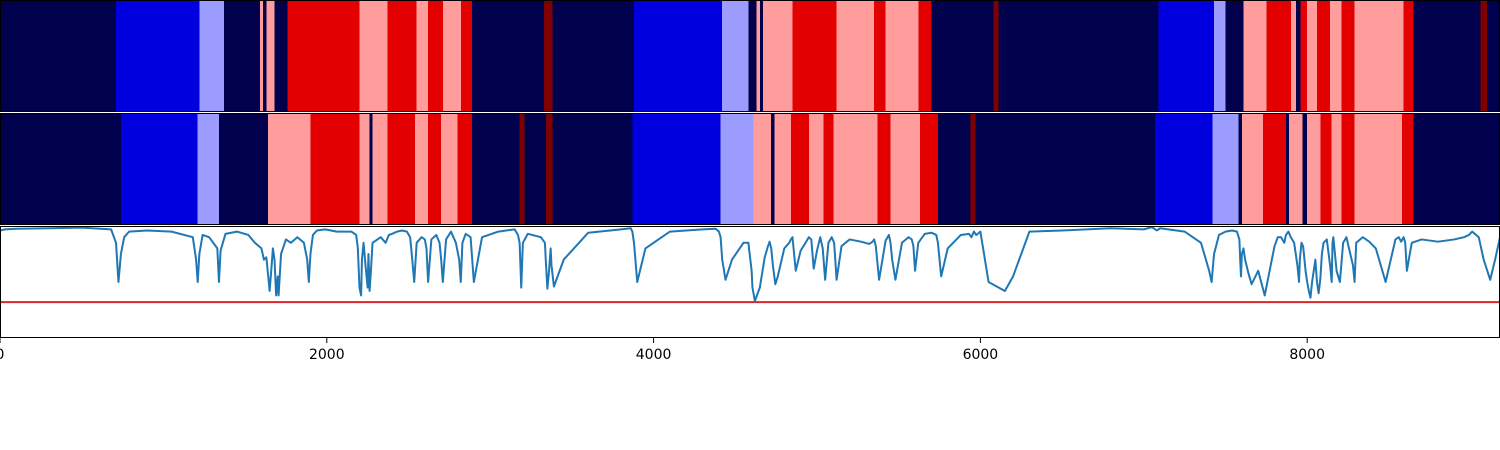  Describe the element at coordinates (1307, 355) in the screenshot. I see `x-tick-label: 8000` at that location.